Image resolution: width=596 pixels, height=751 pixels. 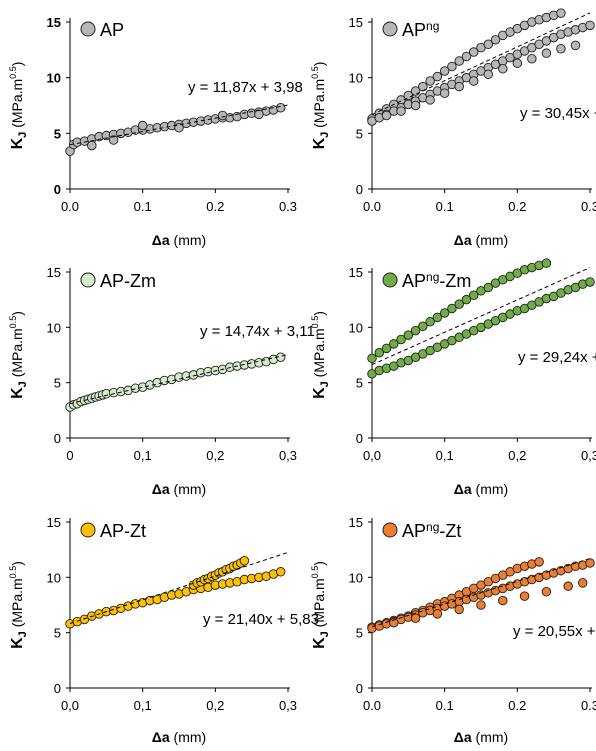 I want to click on trendline-equation: y = 20,55x + 5,53, so click(x=554, y=631).